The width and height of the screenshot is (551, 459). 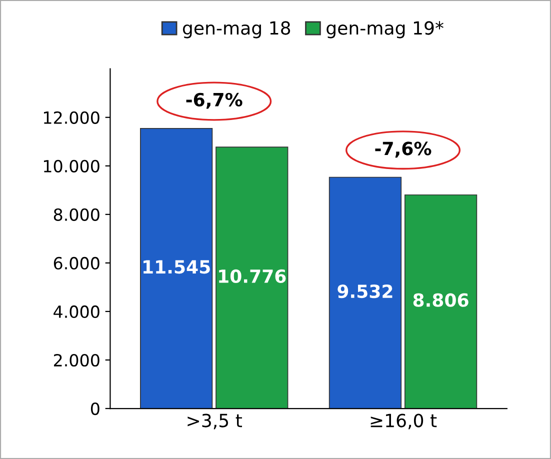 What do you see at coordinates (215, 422) in the screenshot?
I see `x-tick-label: >3,5 t` at bounding box center [215, 422].